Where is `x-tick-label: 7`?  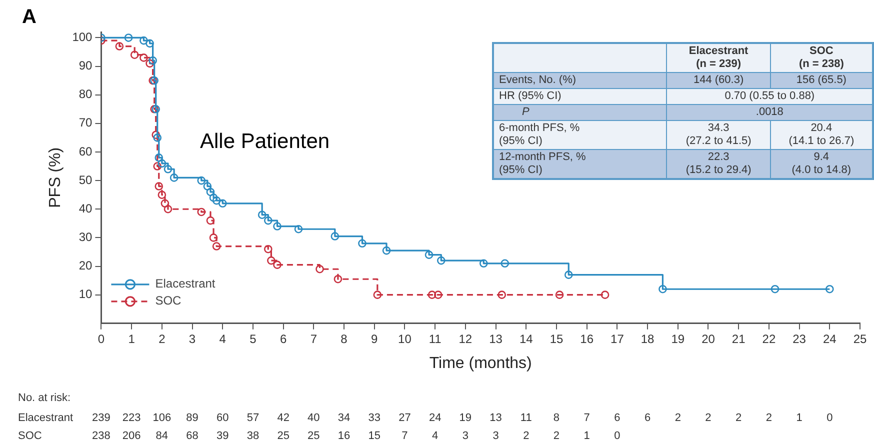
x-tick-label: 7 is located at coordinates (314, 339).